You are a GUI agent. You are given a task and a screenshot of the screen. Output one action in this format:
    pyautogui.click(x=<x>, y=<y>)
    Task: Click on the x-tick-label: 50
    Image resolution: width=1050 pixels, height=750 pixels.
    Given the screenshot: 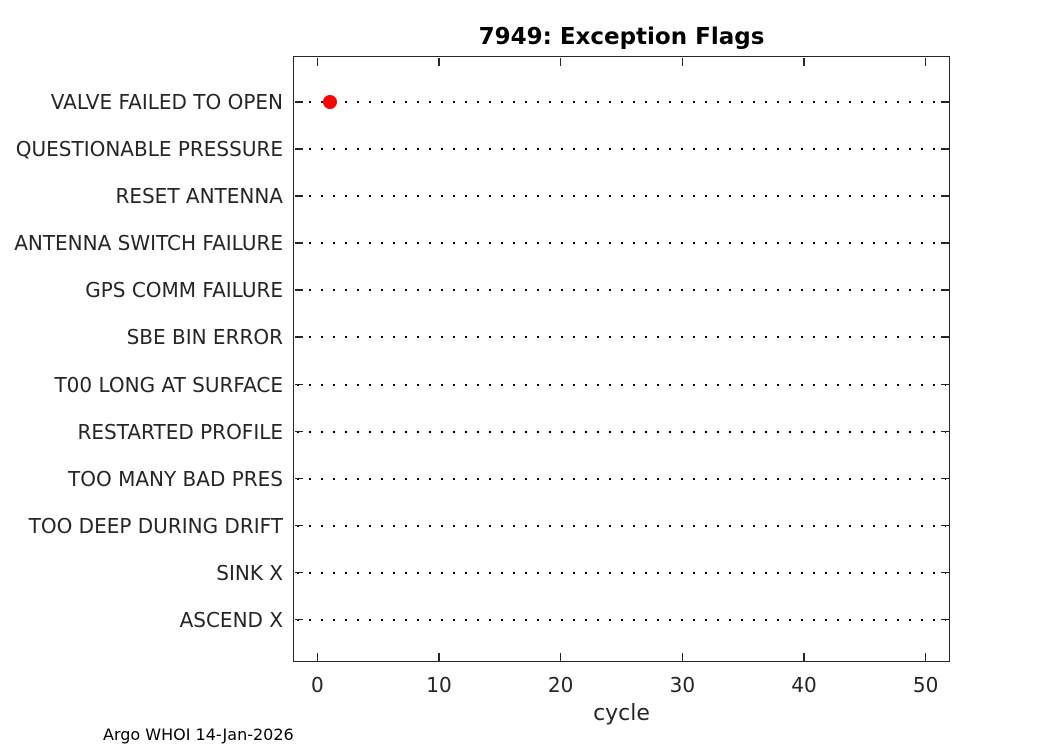 What is the action you would take?
    pyautogui.click(x=925, y=685)
    